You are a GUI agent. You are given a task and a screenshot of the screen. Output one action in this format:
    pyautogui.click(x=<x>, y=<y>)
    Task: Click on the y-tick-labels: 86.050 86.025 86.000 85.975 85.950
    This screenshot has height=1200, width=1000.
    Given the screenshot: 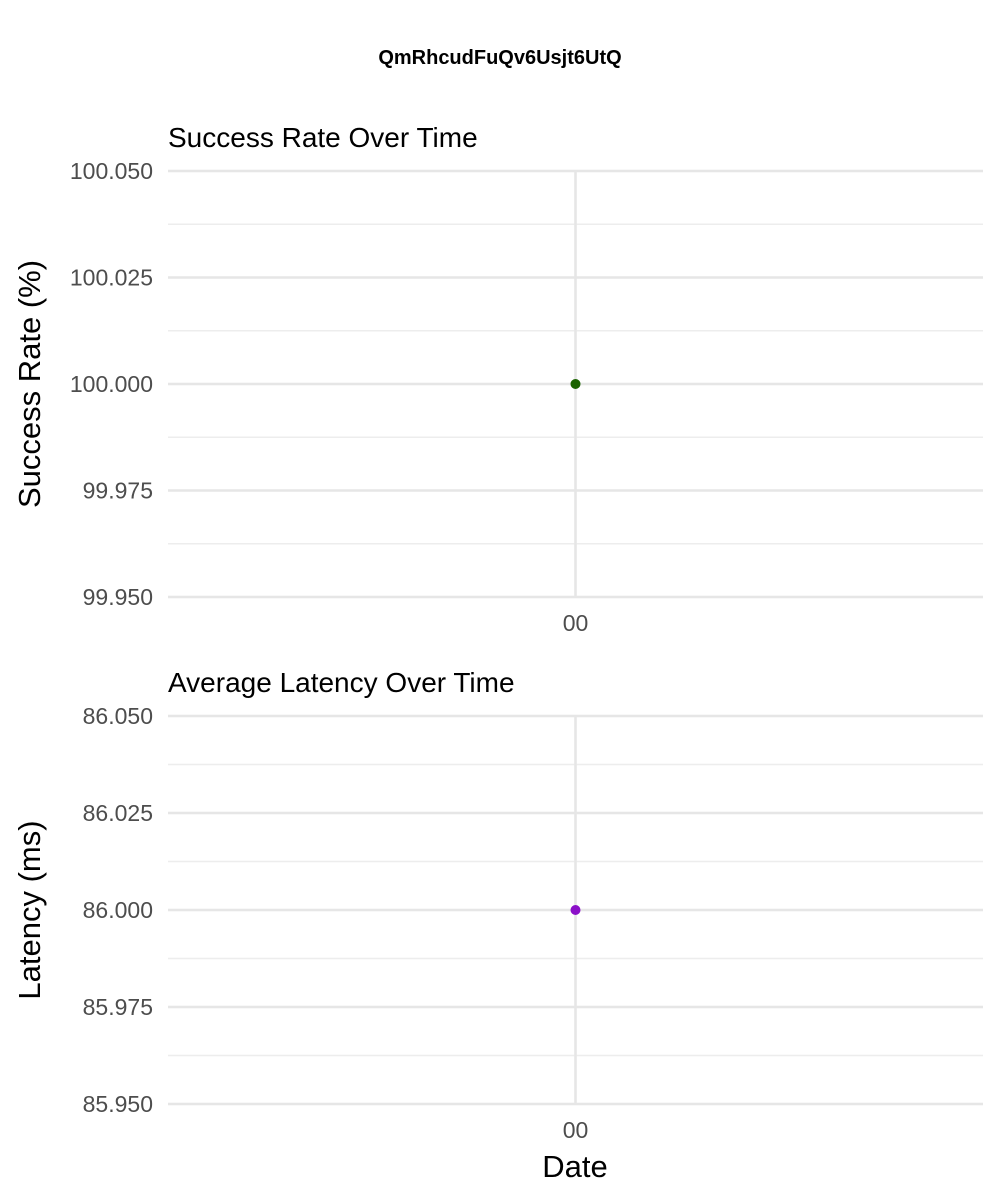 What is the action you would take?
    pyautogui.click(x=118, y=910)
    